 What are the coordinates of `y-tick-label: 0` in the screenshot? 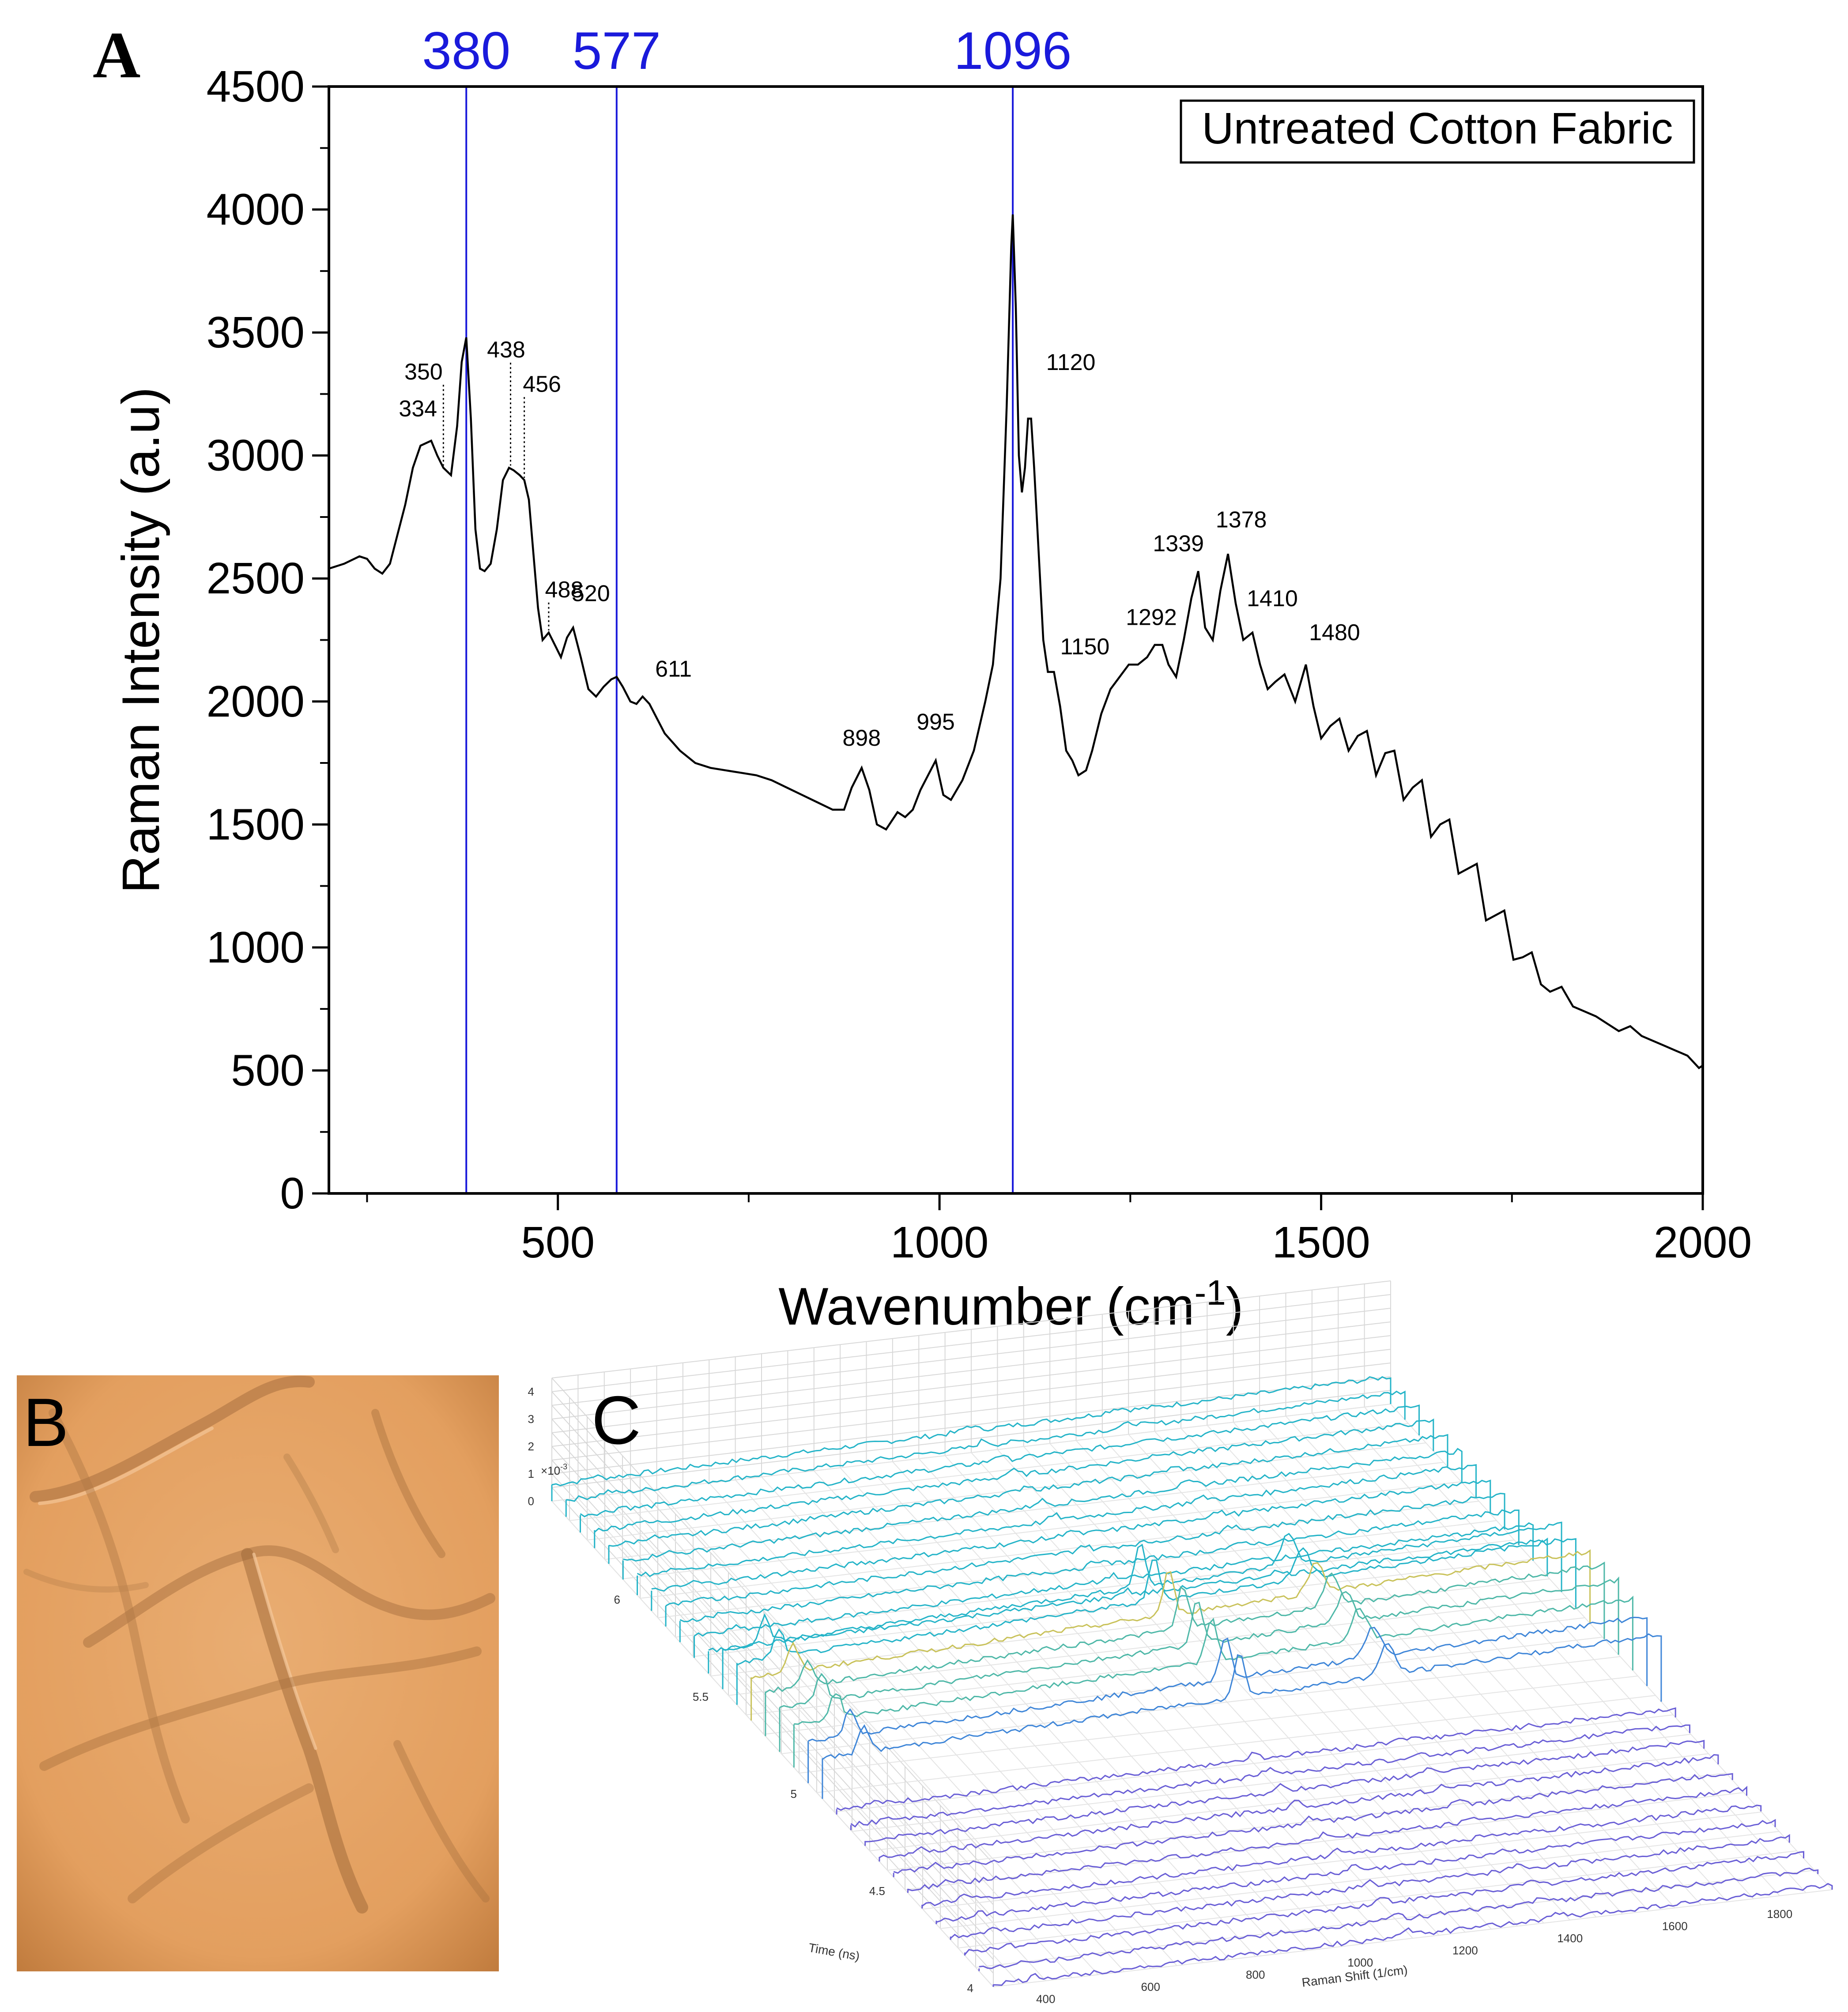 It's located at (292, 1193).